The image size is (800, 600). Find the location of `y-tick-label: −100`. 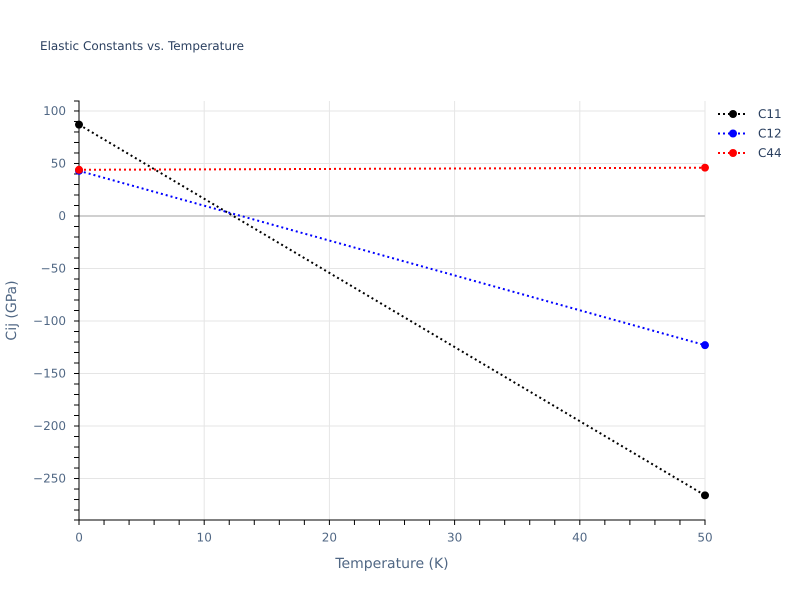

y-tick-label: −100 is located at coordinates (49, 321).